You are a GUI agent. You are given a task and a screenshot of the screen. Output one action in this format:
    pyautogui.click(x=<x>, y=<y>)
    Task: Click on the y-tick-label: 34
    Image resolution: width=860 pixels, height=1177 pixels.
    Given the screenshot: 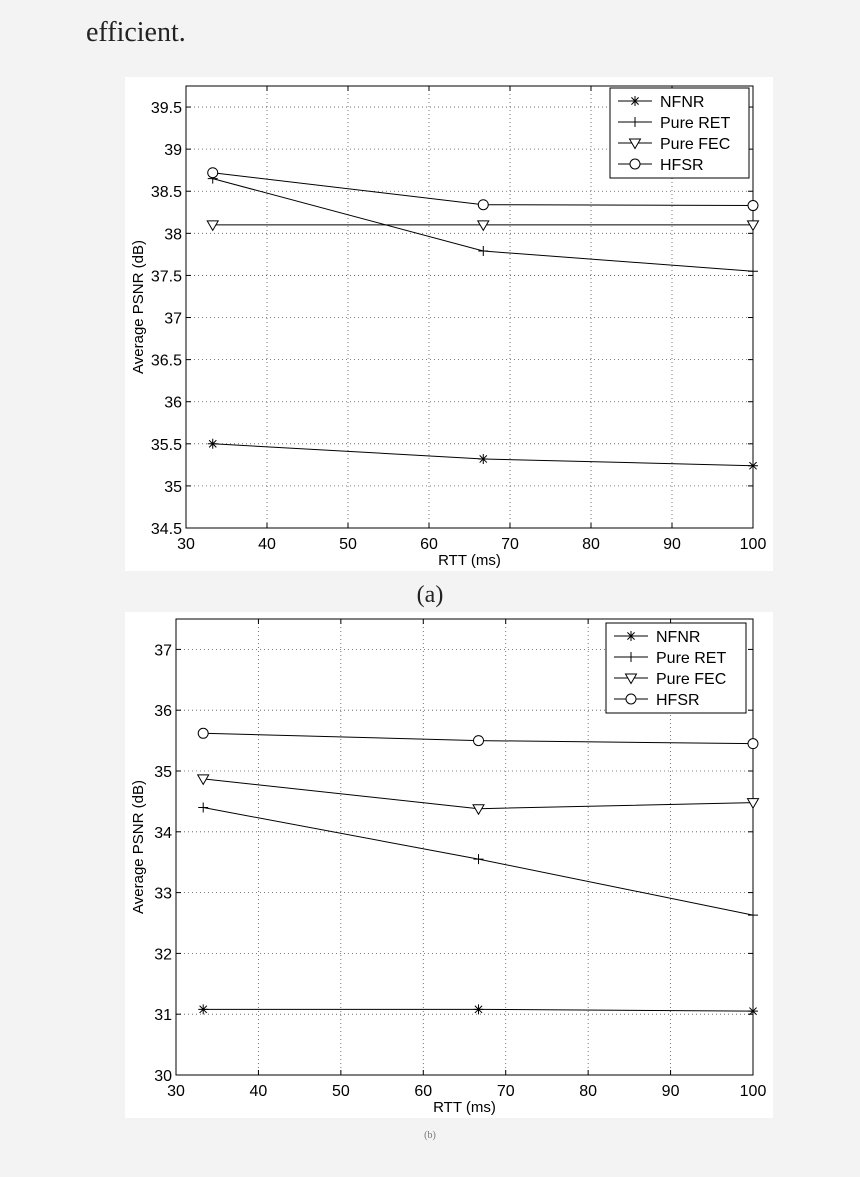 What is the action you would take?
    pyautogui.click(x=163, y=833)
    